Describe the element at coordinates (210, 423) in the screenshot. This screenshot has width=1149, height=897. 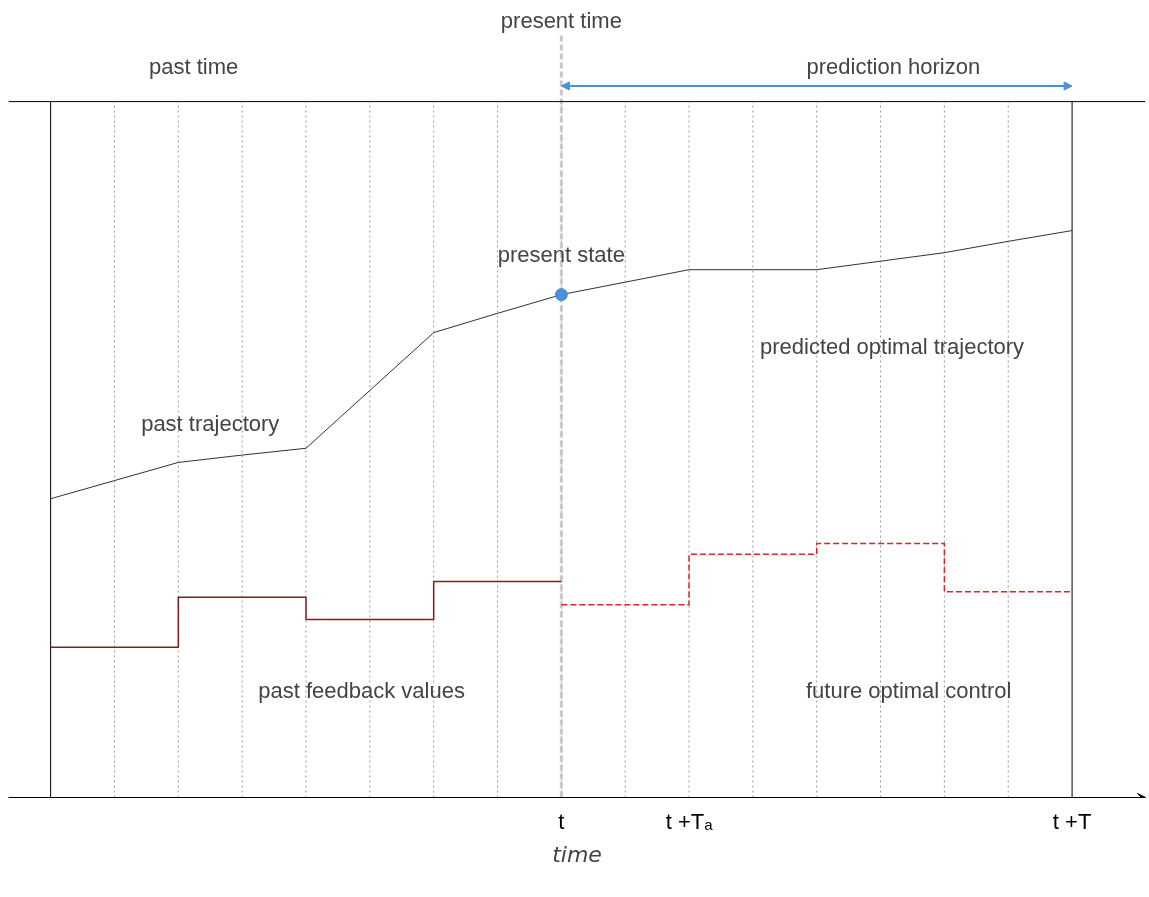
I see `annotation: past trajectory` at that location.